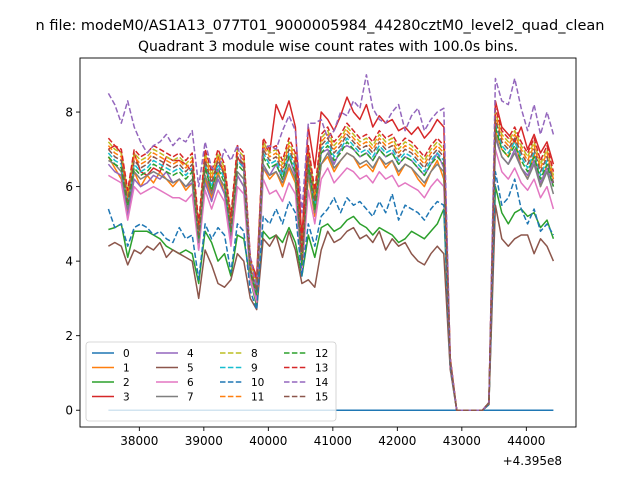  Describe the element at coordinates (69, 262) in the screenshot. I see `y-tick-label: 4` at that location.